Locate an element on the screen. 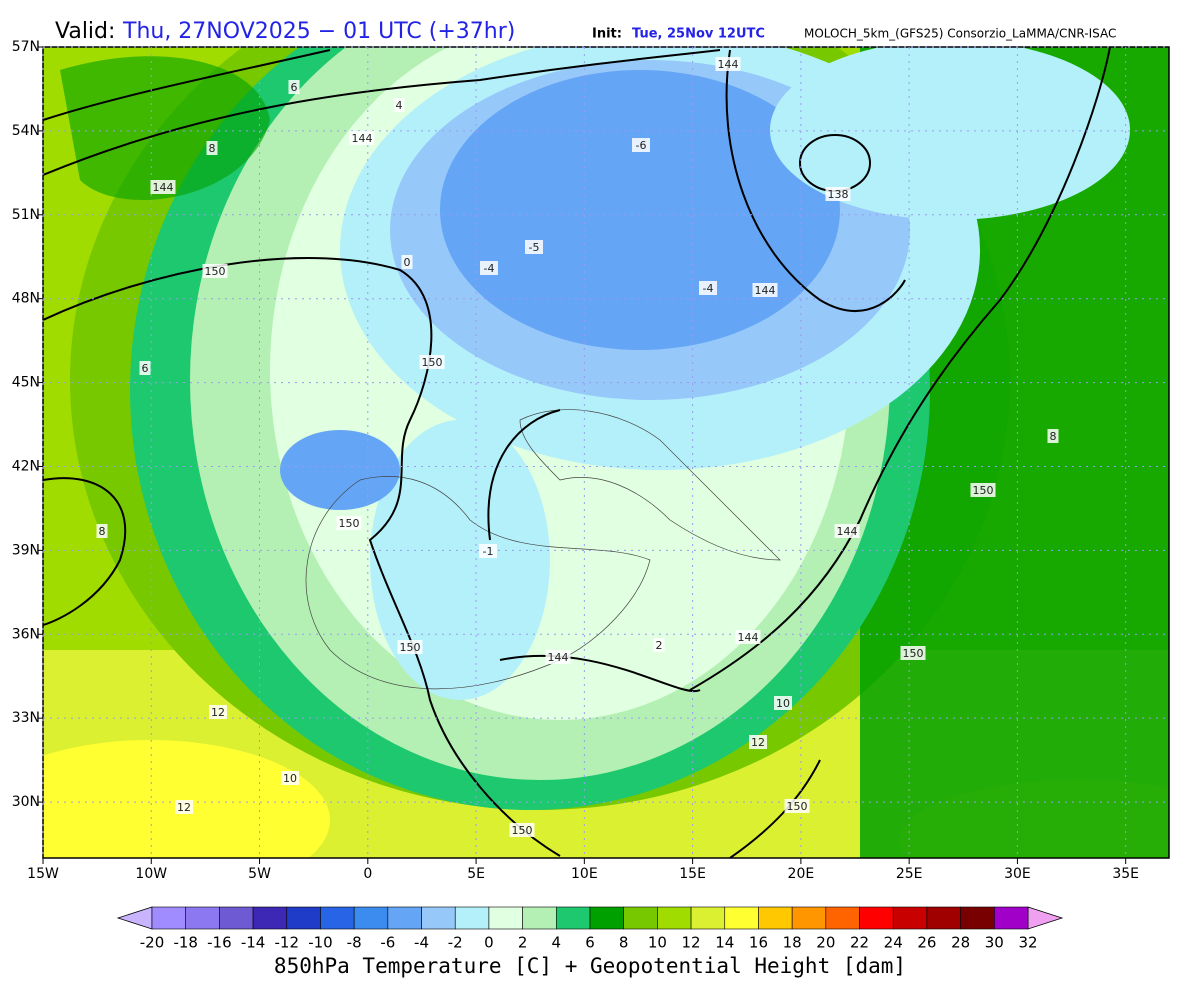  init-prefix: Init: is located at coordinates (607, 34).